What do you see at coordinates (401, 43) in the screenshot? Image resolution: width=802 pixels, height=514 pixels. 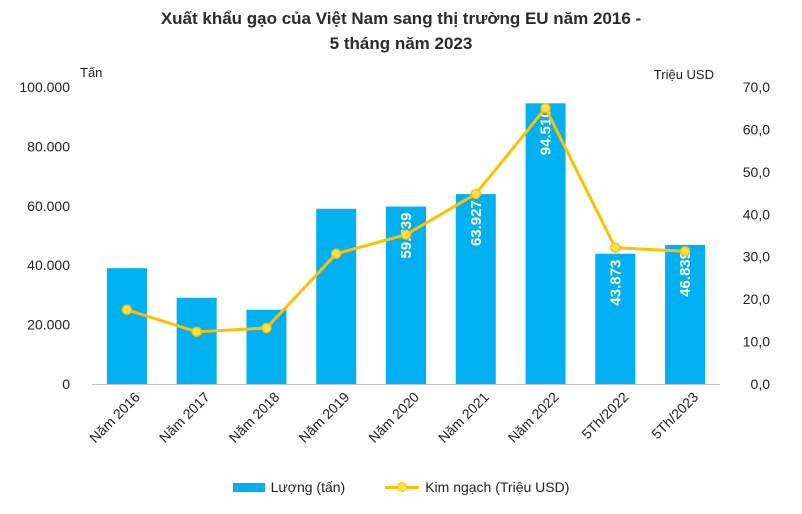 I see `chart-title-line-2: 5 tháng năm 2023` at bounding box center [401, 43].